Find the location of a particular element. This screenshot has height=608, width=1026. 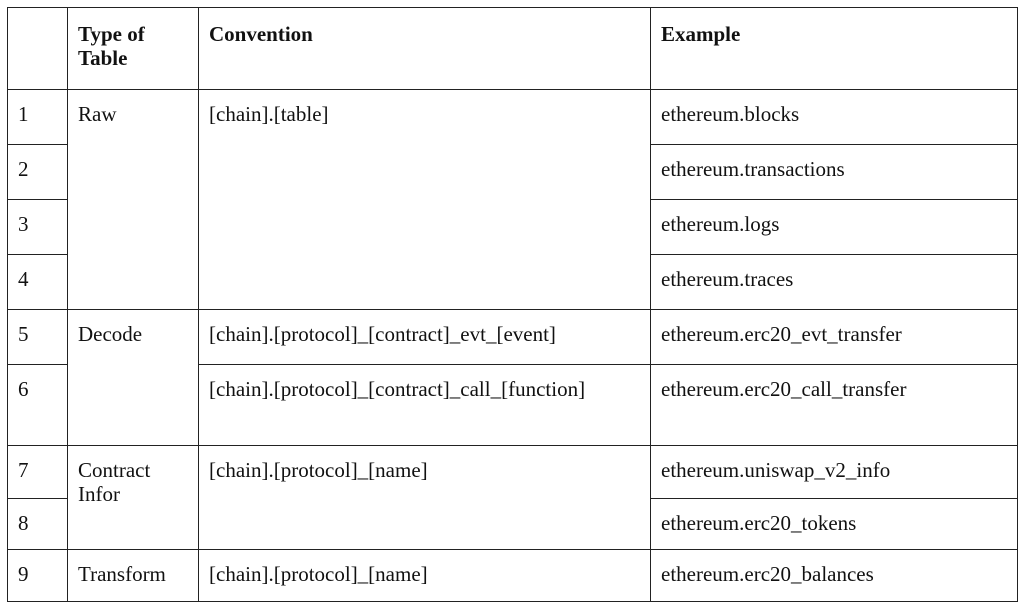

table-row: 4 ethereum.traces is located at coordinates (512, 282).